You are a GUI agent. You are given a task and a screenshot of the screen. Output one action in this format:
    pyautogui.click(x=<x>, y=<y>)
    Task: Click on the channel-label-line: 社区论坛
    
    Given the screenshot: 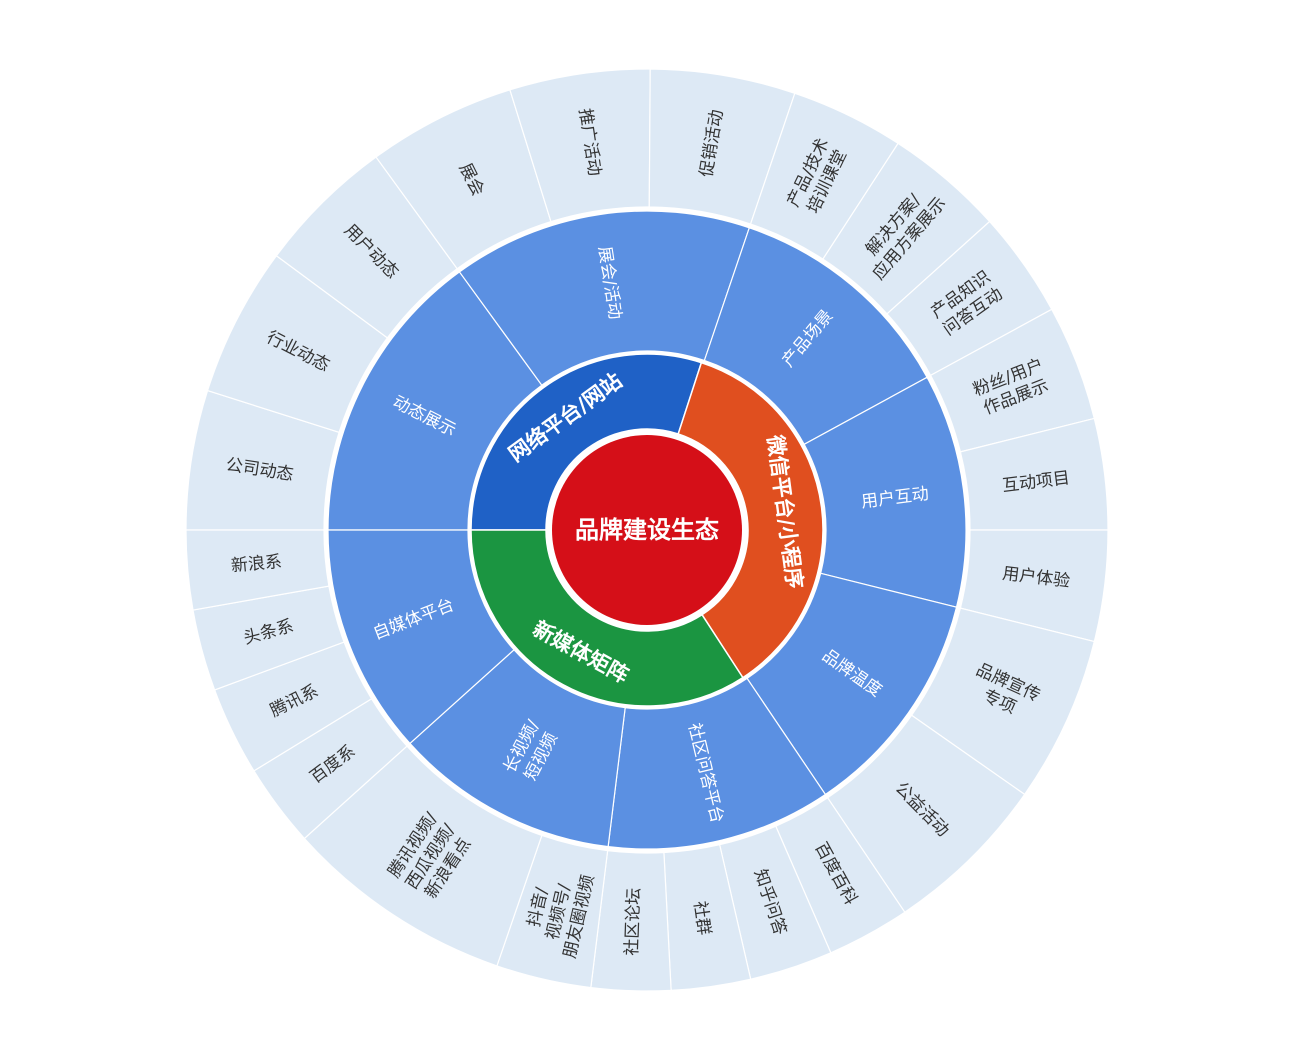 What is the action you would take?
    pyautogui.click(x=633, y=921)
    